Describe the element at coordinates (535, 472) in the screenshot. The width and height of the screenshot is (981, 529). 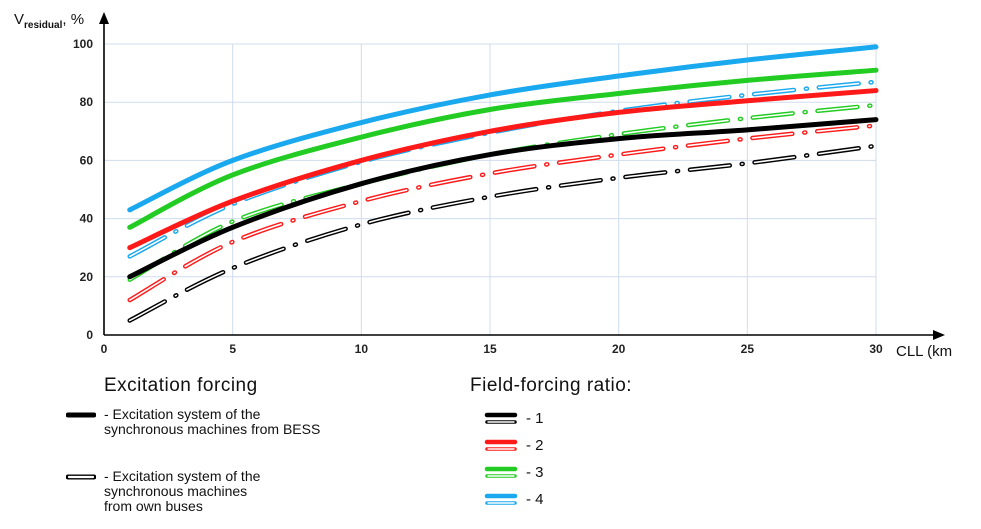
I see `ratio-label: - 3` at that location.